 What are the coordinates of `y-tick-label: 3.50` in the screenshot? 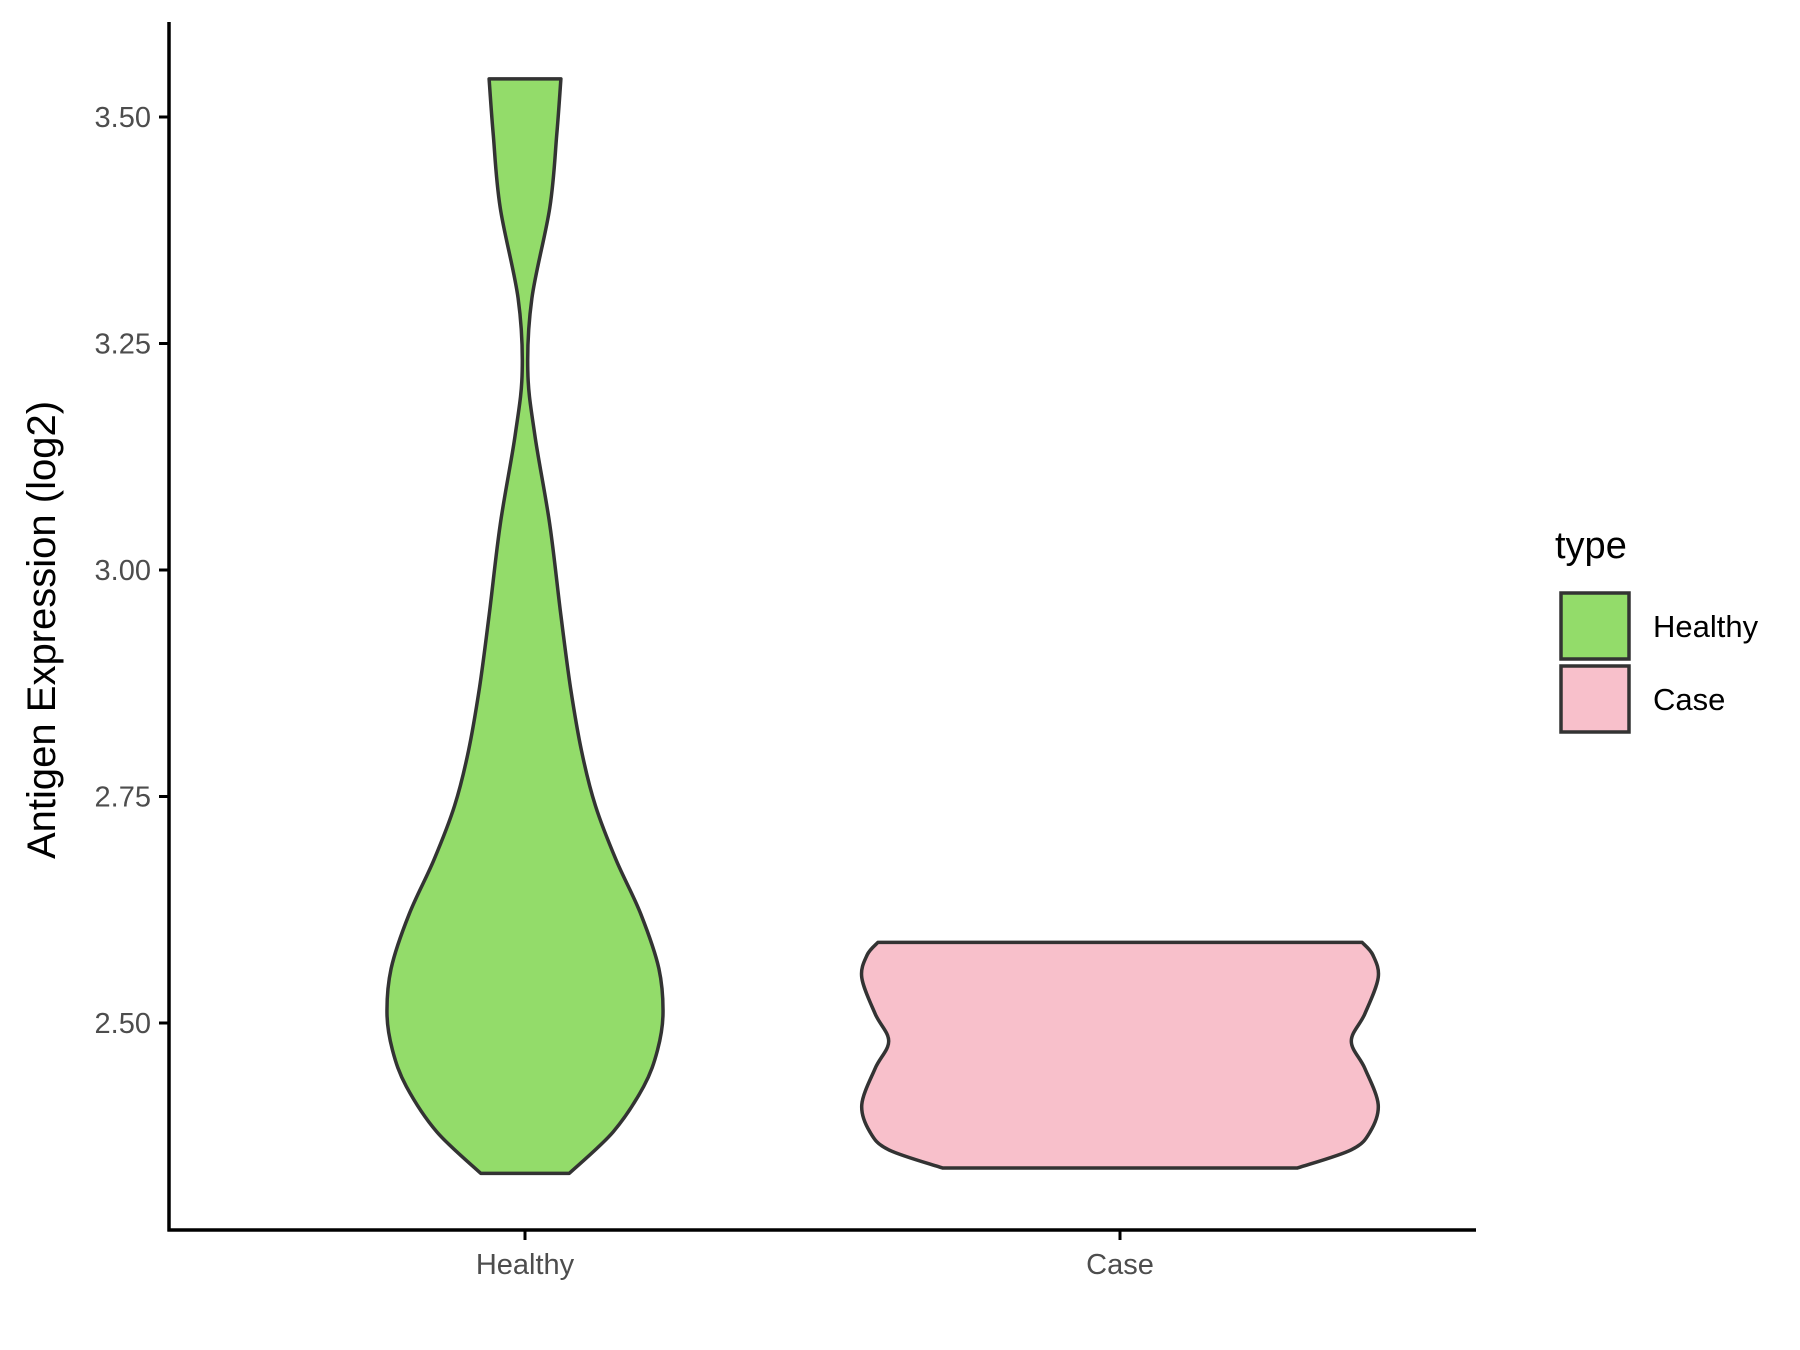 It's located at (123, 118).